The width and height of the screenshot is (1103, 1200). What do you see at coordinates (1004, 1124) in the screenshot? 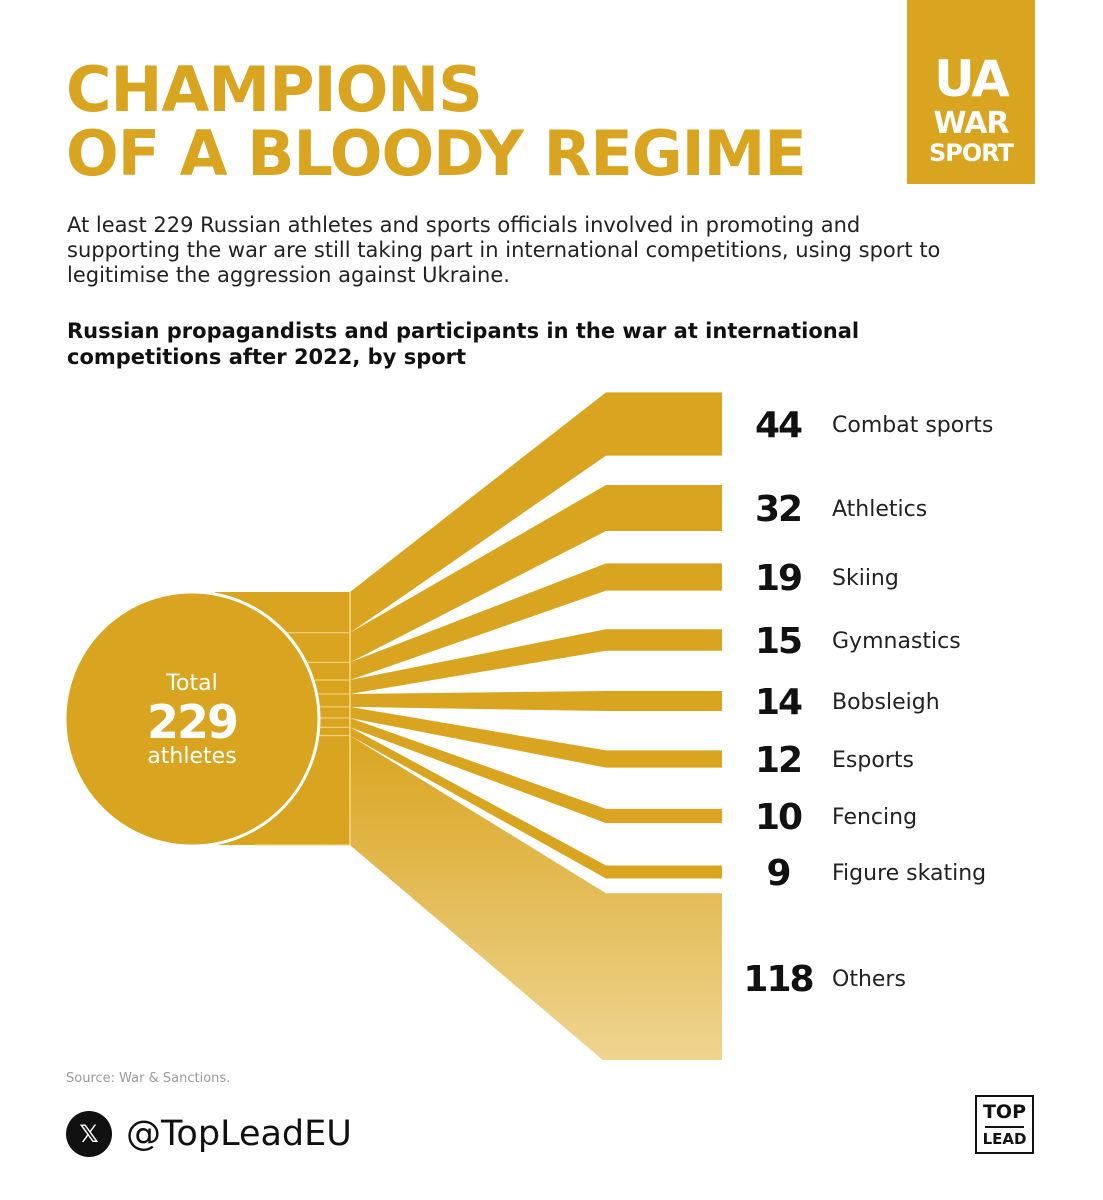
I see `toplead-logo: TOP LEAD` at bounding box center [1004, 1124].